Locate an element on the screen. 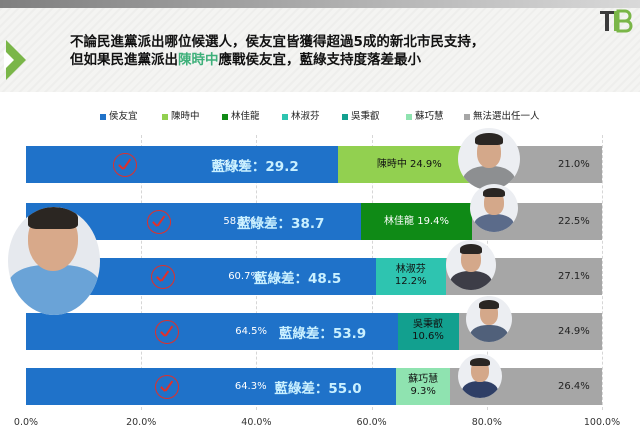 This screenshot has height=438, width=640. arrow-inner-icon is located at coordinates (9, 60).